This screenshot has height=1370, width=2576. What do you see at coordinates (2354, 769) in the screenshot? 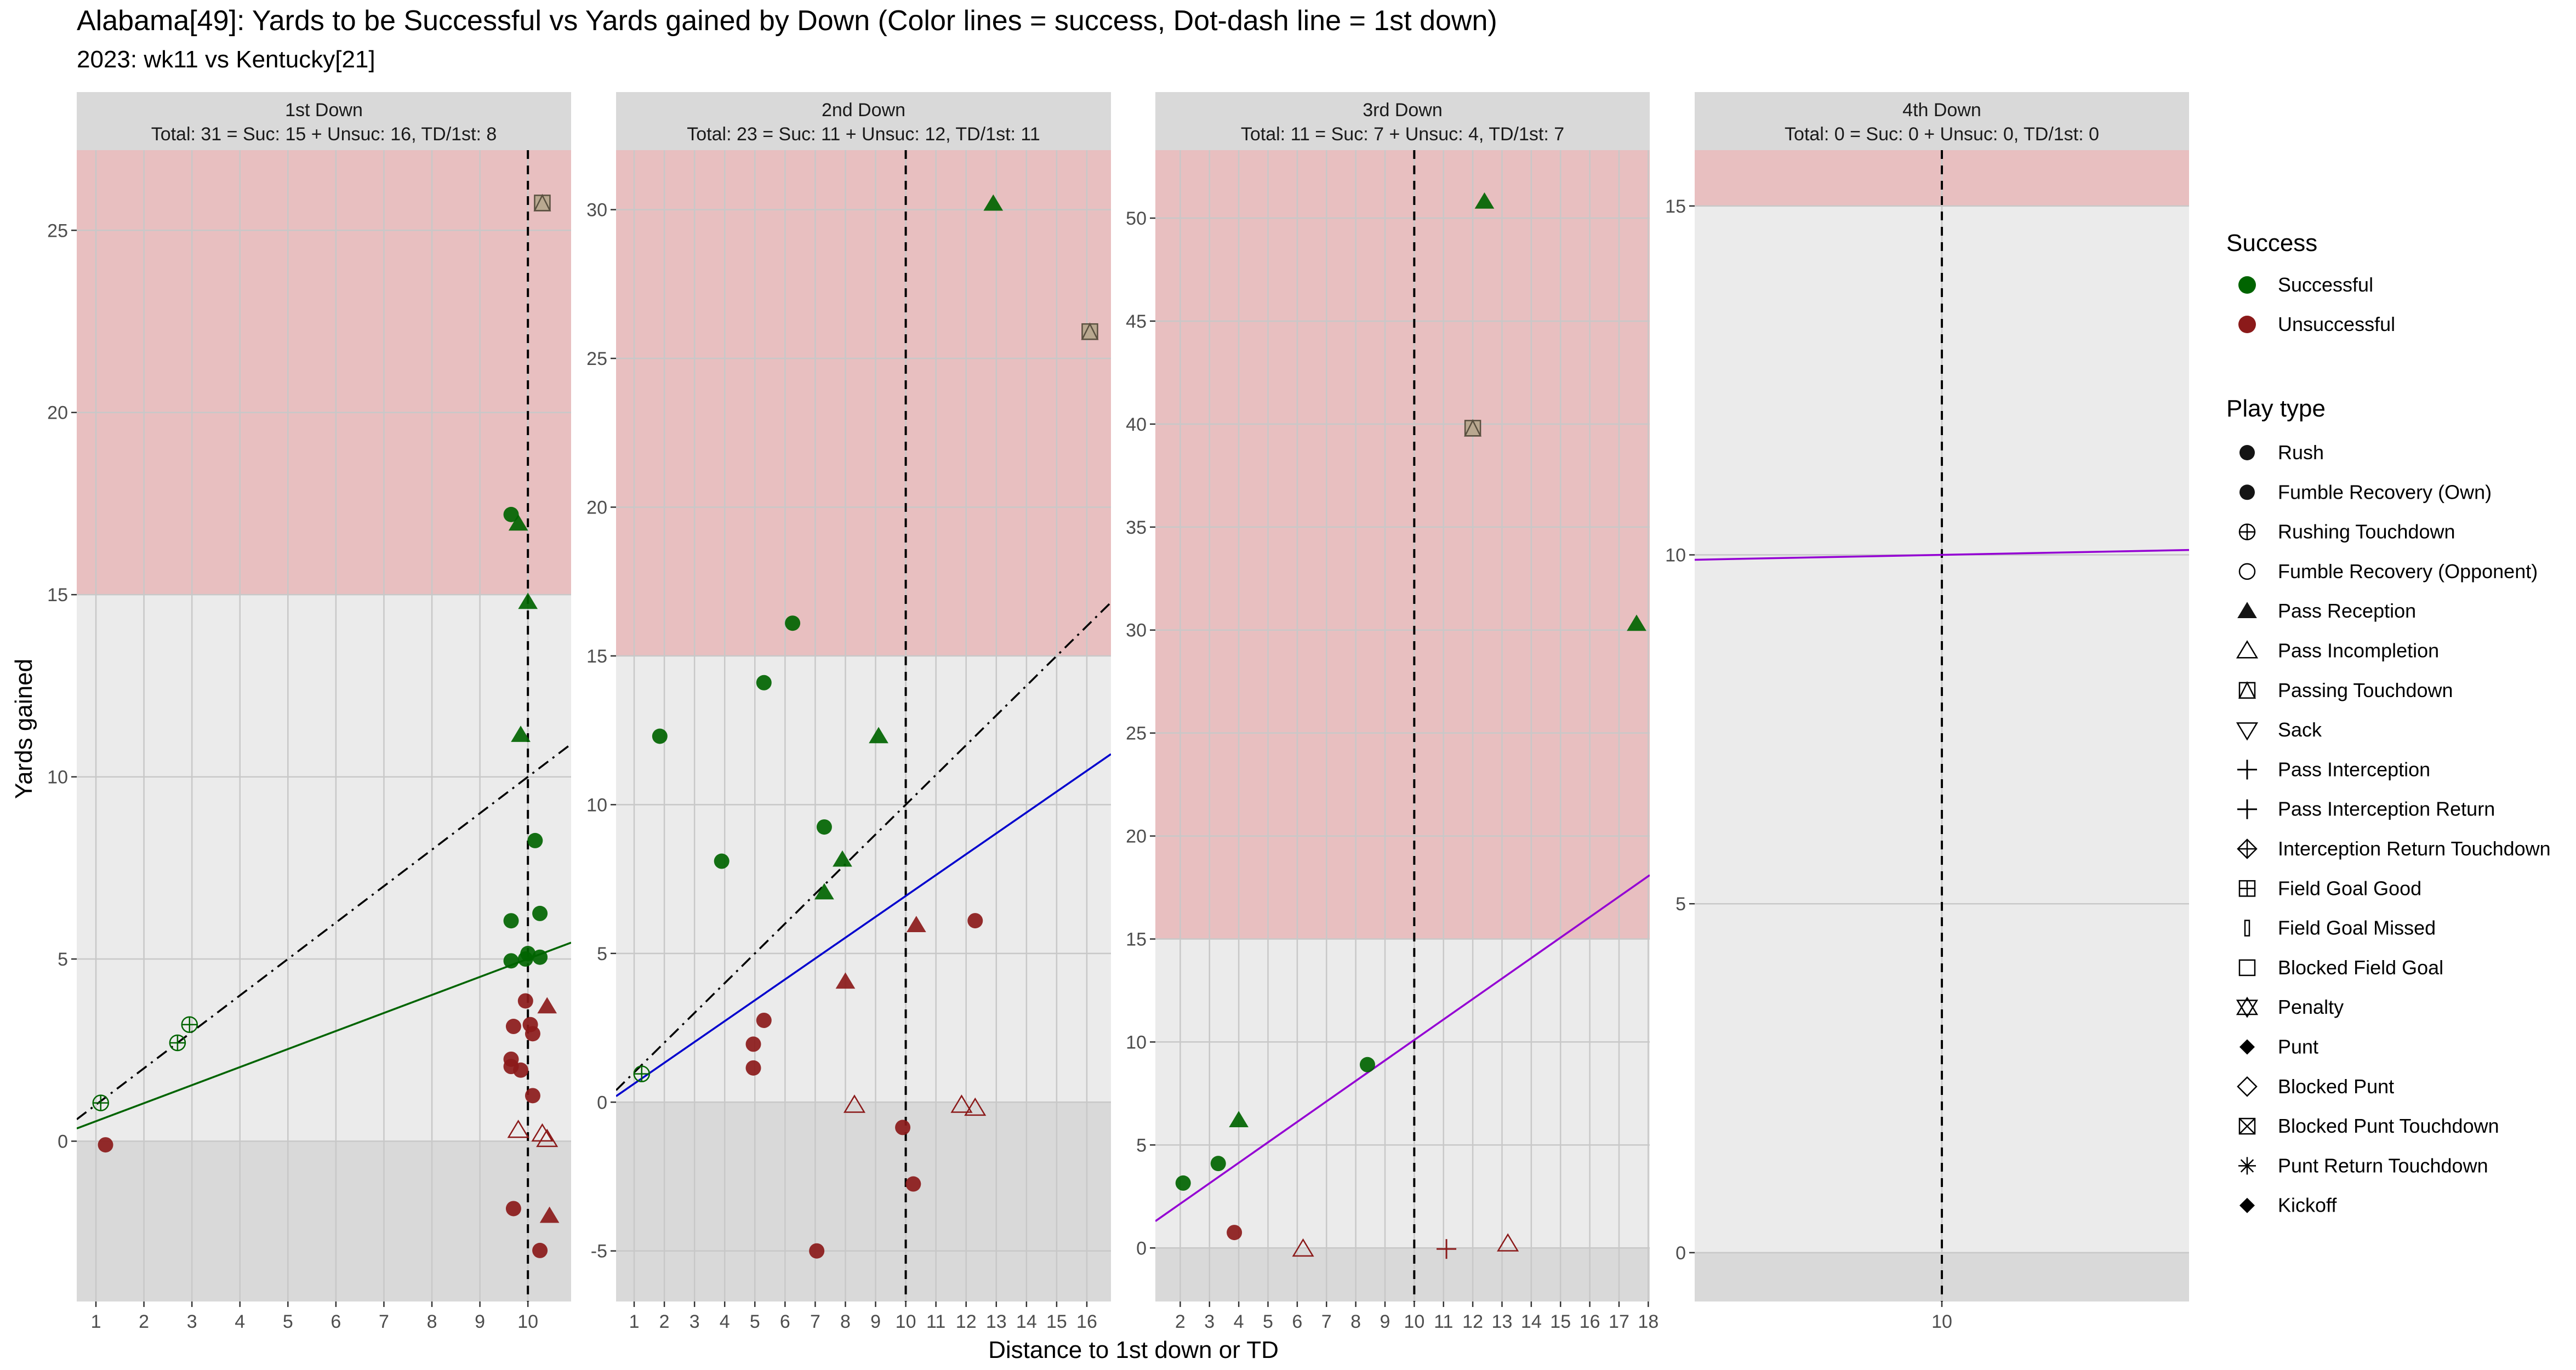
I see `legend-label: Pass Interception` at bounding box center [2354, 769].